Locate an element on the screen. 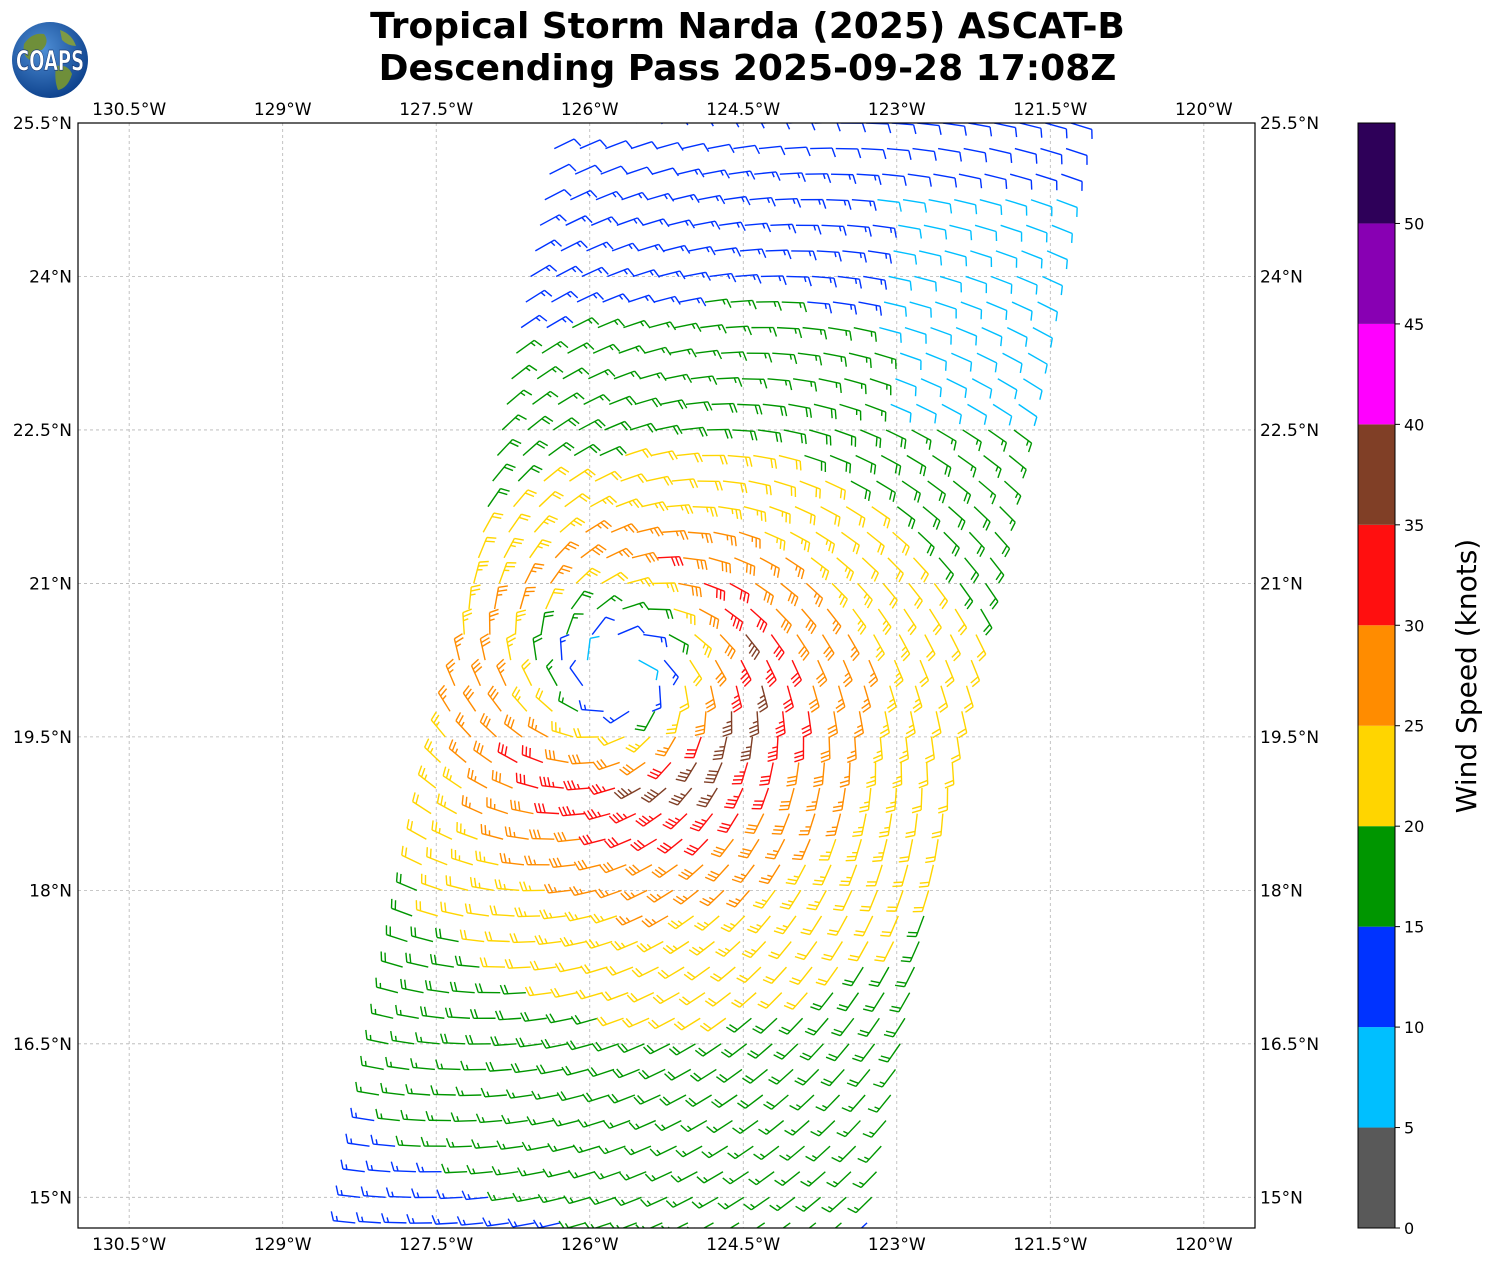  lat-tick-label-right: 15°N is located at coordinates (1281, 1198).